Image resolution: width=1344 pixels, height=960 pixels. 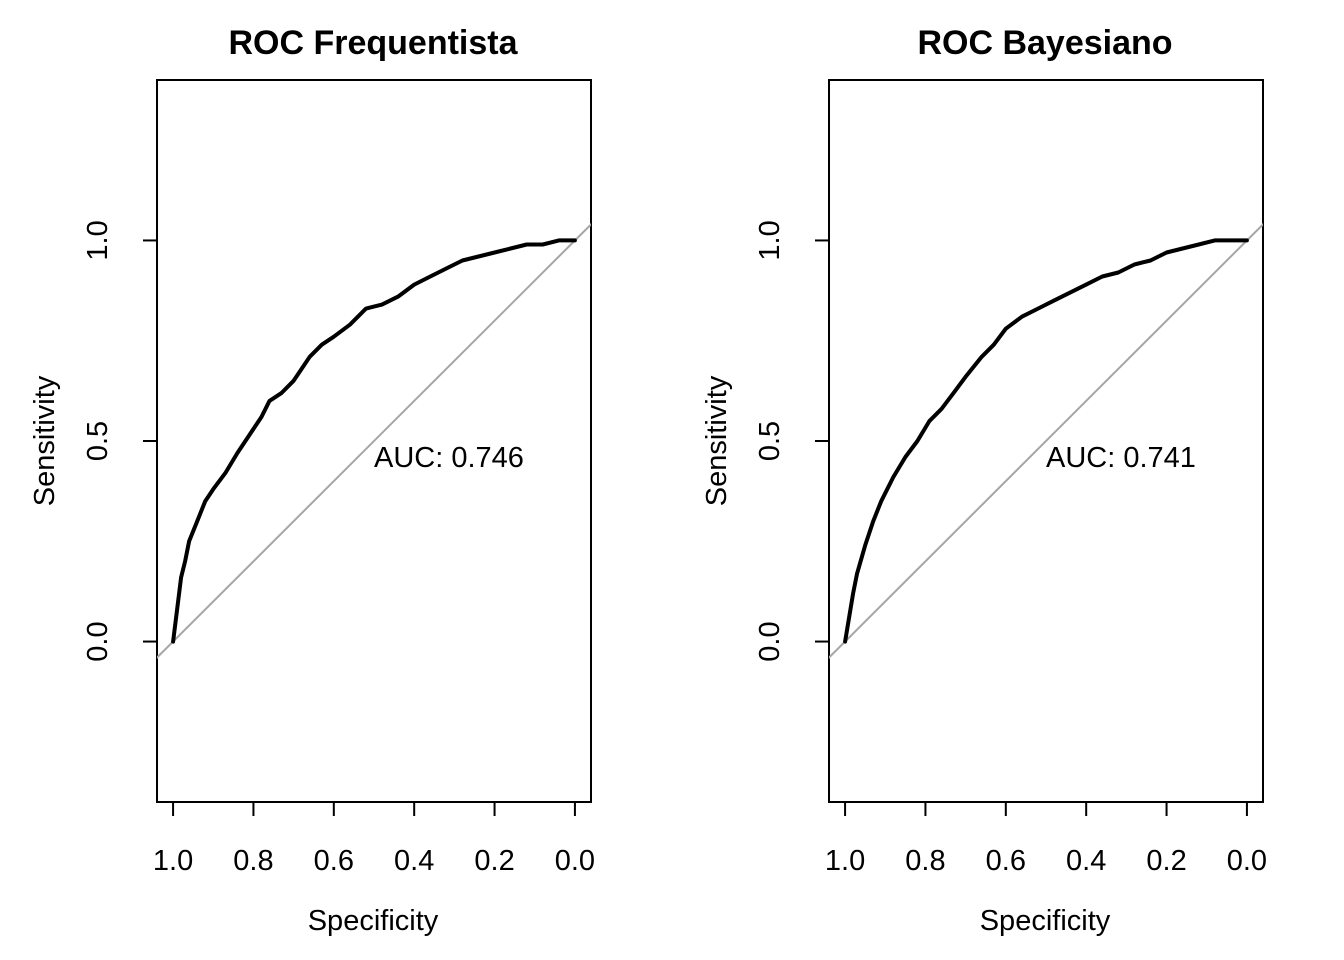 What do you see at coordinates (1044, 43) in the screenshot?
I see `chart-title: ROC Bayesiano` at bounding box center [1044, 43].